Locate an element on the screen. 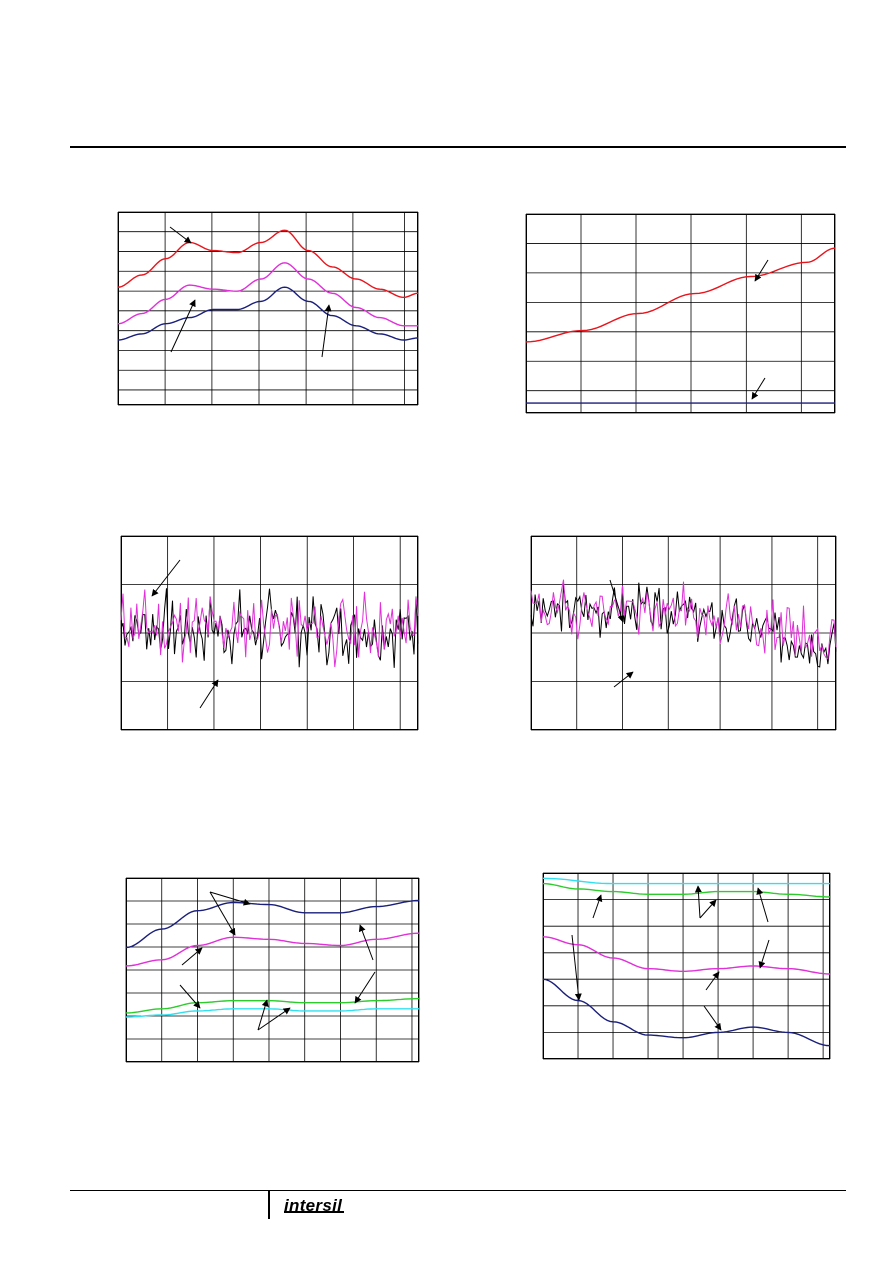 Image resolution: width=892 pixels, height=1263 pixels. intersil-logo: intersil is located at coordinates (314, 1206).